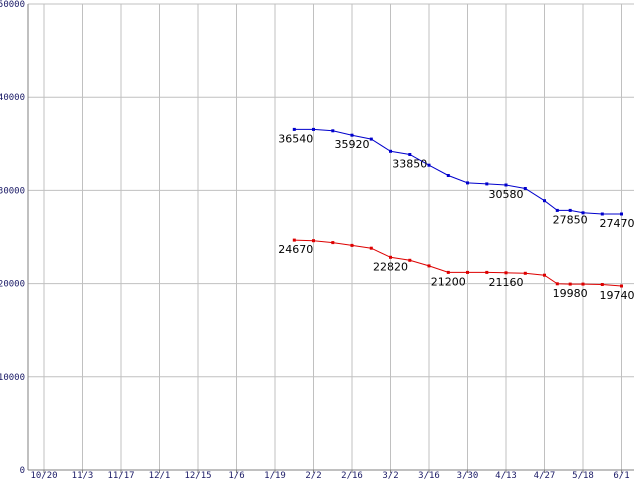  I want to click on y-tick-label: 0, so click(22, 471).